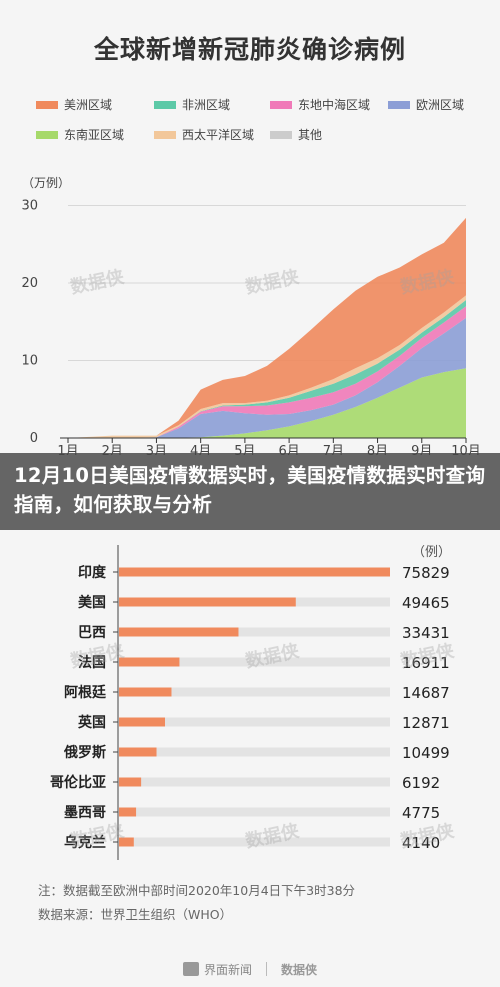 The height and width of the screenshot is (987, 500). What do you see at coordinates (88, 105) in the screenshot?
I see `legend-label: 美洲区域` at bounding box center [88, 105].